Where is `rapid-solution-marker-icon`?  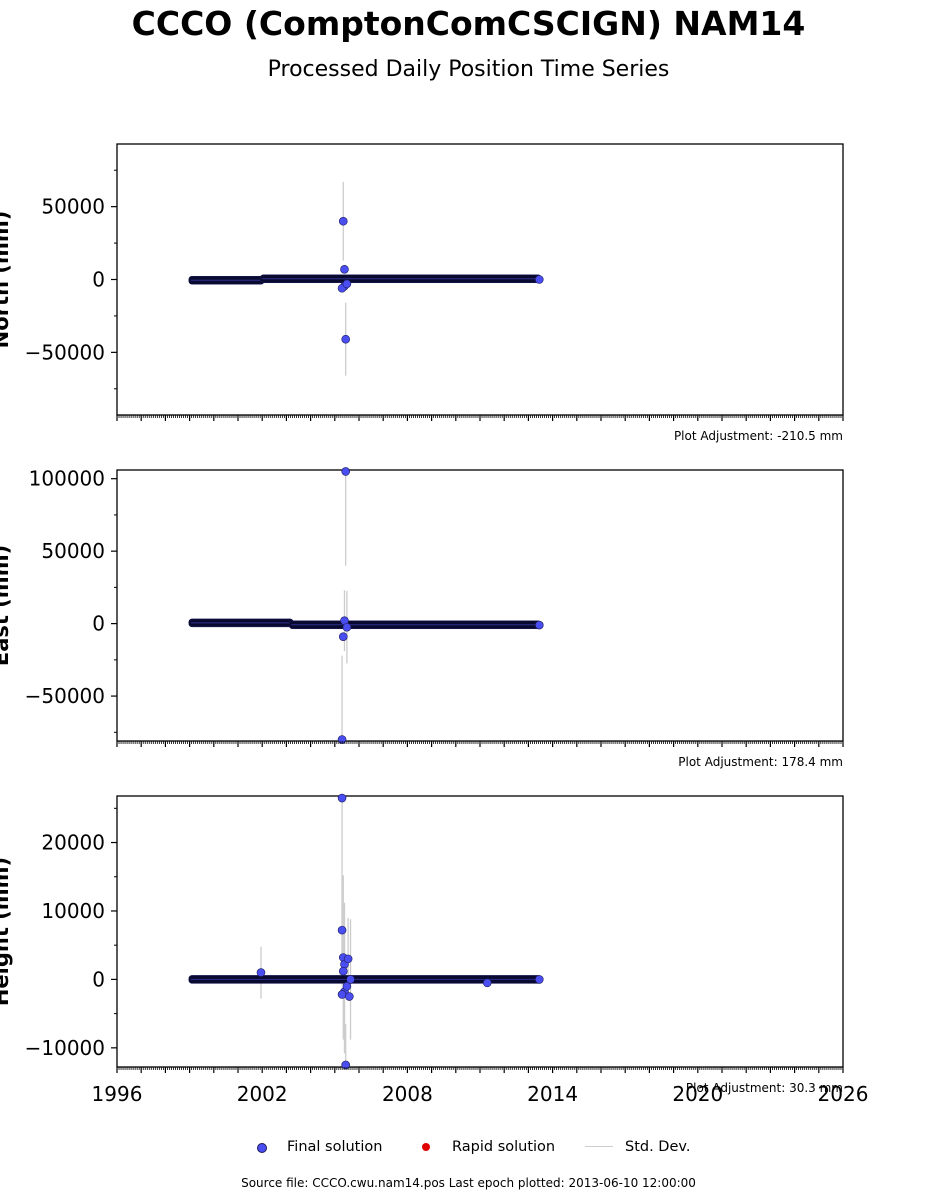 rapid-solution-marker-icon is located at coordinates (426, 1147).